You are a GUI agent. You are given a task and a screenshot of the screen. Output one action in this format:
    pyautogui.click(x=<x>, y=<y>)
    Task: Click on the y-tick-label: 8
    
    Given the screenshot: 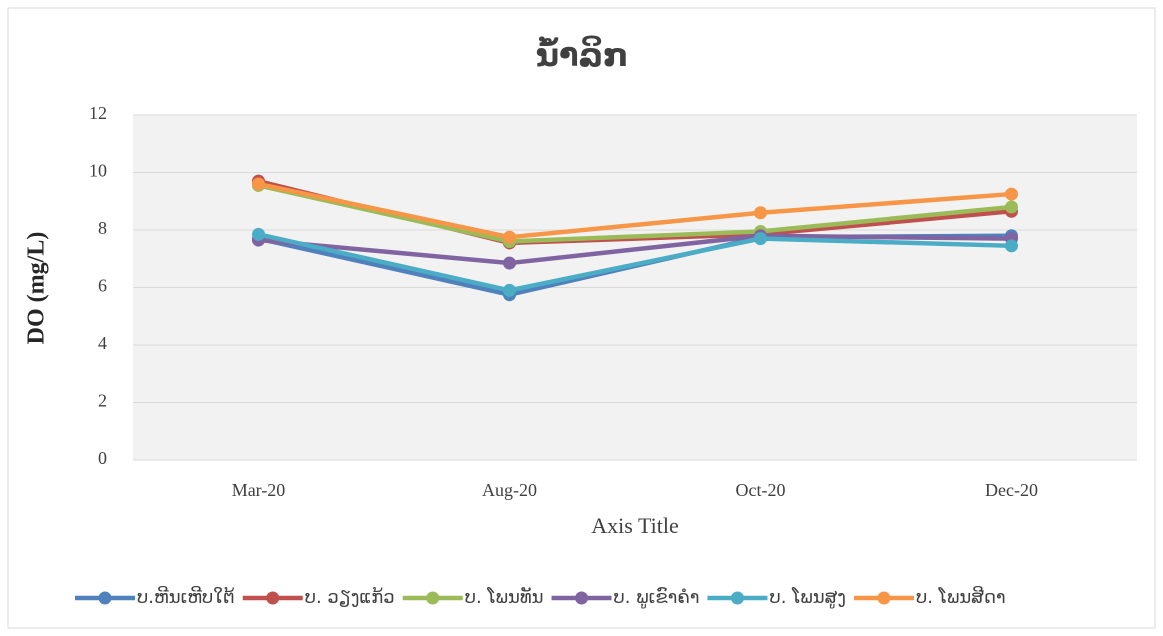 What is the action you would take?
    pyautogui.click(x=102, y=228)
    